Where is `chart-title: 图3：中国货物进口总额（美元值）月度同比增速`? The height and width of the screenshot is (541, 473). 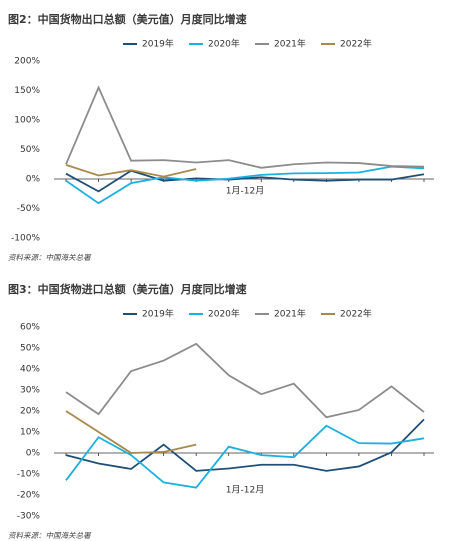 chart-title: 图3：中国货物进口总额（美元值）月度同比增速 is located at coordinates (127, 289).